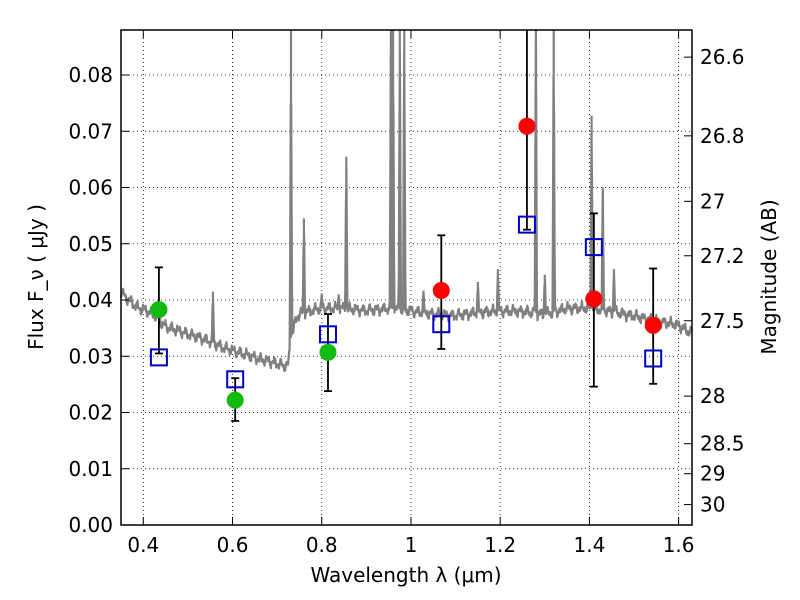 This screenshot has width=800, height=600. What do you see at coordinates (233, 545) in the screenshot?
I see `x-tick-label: 0.6` at bounding box center [233, 545].